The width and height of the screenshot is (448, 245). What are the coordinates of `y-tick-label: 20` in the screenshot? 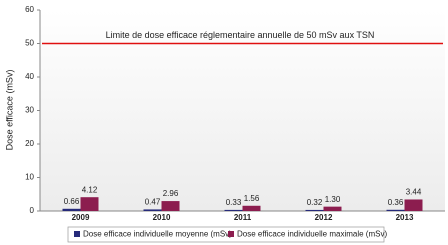 It's located at (29, 143).